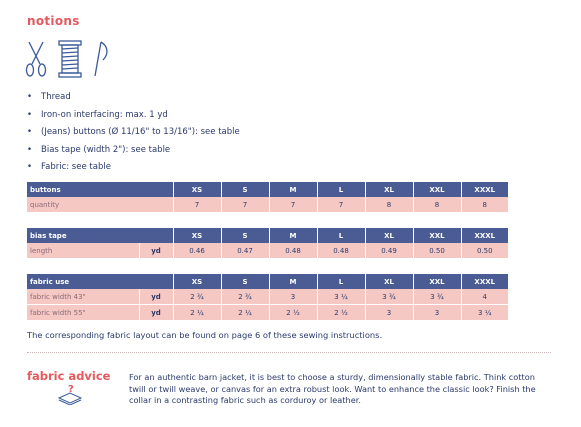 This screenshot has width=581, height=427. I want to click on table-cell: 0.49, so click(389, 251).